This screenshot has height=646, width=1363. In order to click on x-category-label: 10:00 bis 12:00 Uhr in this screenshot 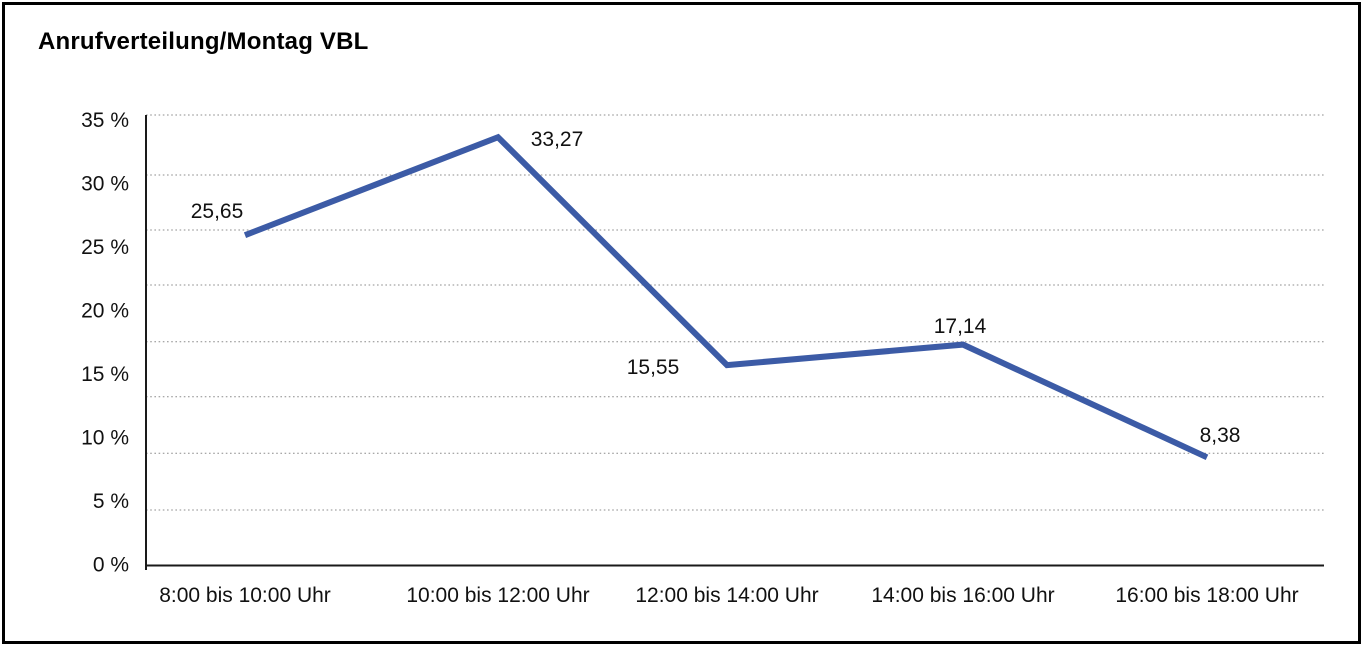, I will do `click(497, 595)`.